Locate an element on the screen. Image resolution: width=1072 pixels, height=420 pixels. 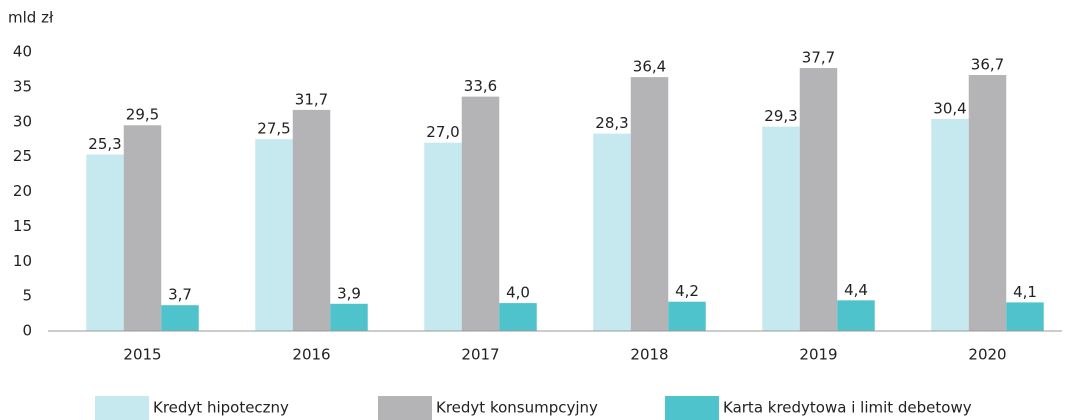
legend-label: Kredyt konsumpcyjny is located at coordinates (517, 408).